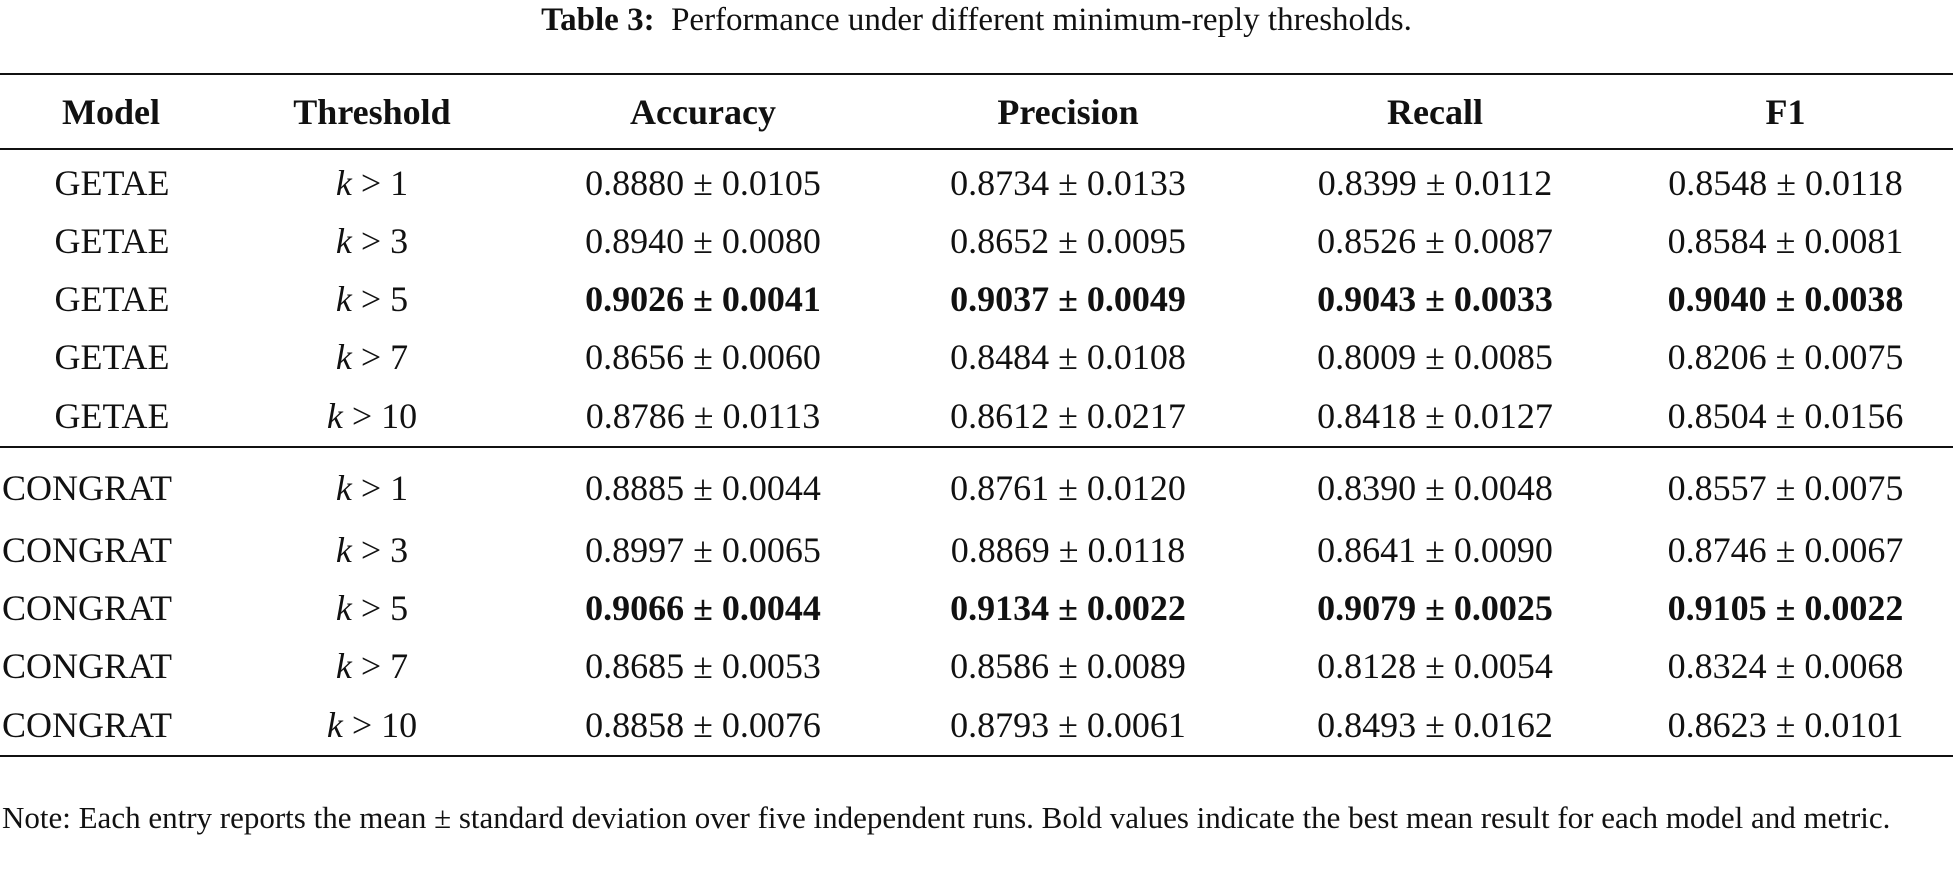 This screenshot has width=1953, height=883. Describe the element at coordinates (1435, 608) in the screenshot. I see `cell-recall: 0.9079 ± 0.0025` at that location.